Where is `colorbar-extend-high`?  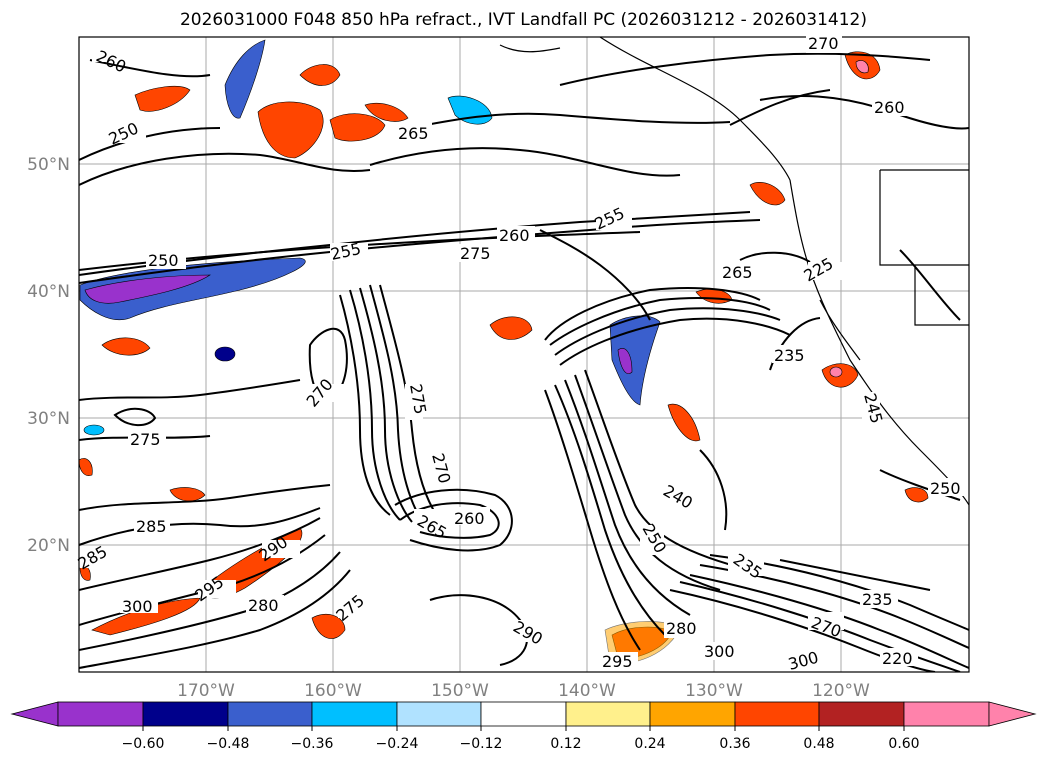
colorbar-extend-high is located at coordinates (1012, 714).